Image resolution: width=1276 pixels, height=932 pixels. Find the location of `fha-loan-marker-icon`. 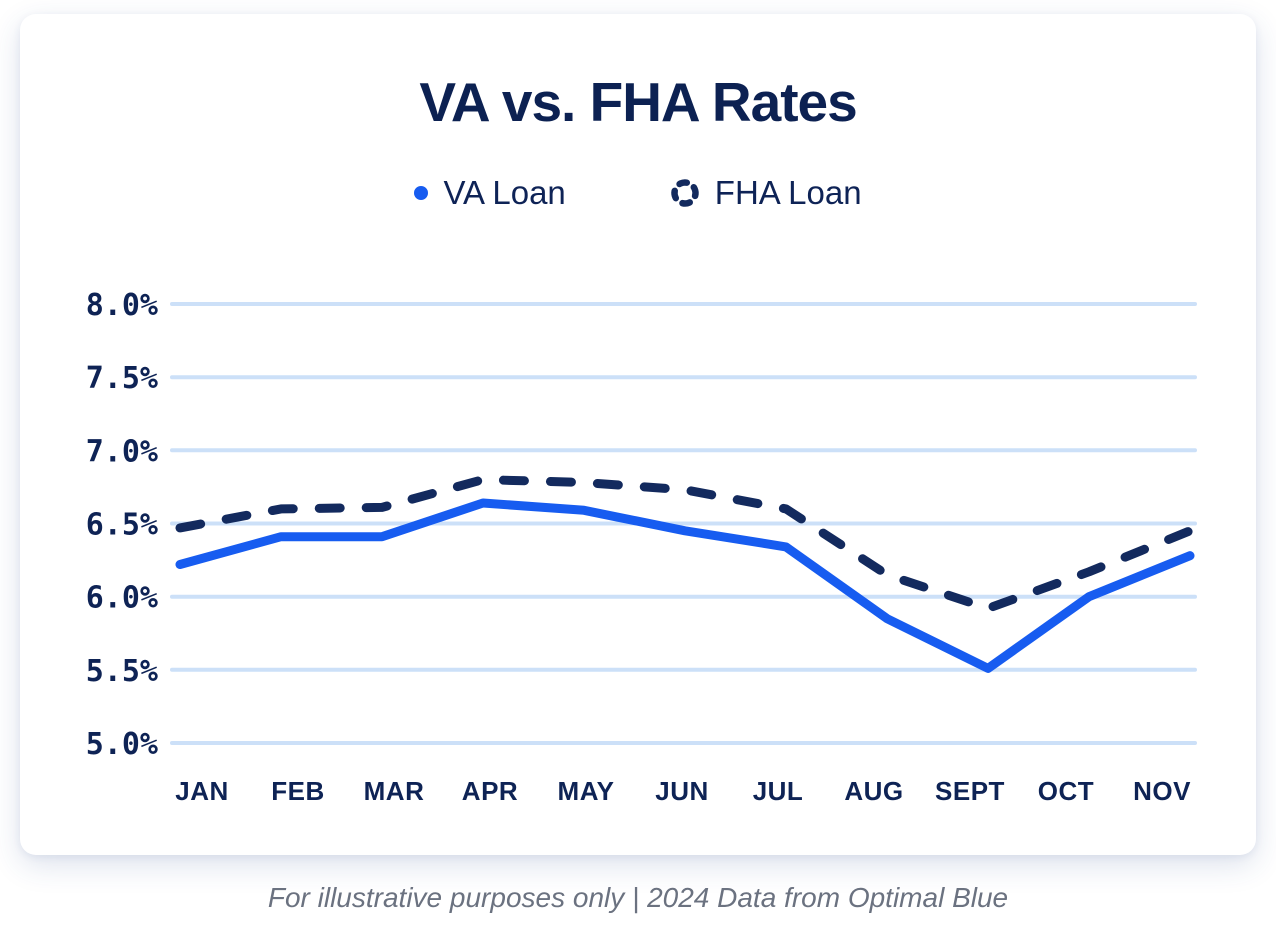

fha-loan-marker-icon is located at coordinates (685, 193).